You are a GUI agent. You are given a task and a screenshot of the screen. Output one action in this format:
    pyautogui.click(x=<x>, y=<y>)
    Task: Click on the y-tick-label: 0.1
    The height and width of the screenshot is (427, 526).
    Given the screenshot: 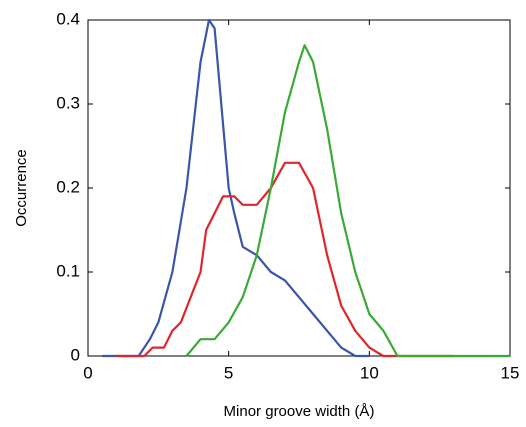 What is the action you would take?
    pyautogui.click(x=68, y=270)
    